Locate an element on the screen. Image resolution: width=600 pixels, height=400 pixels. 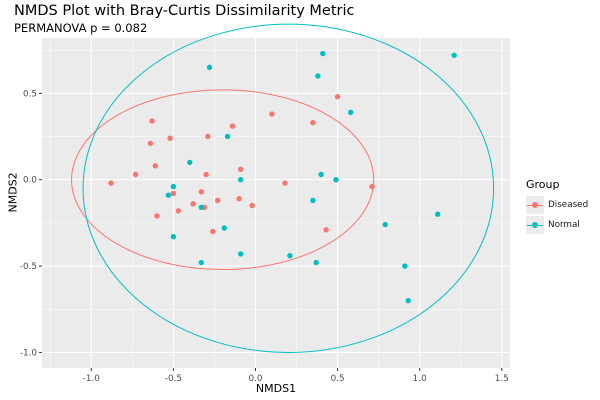
legend: Group Diseased Normal is located at coordinates (557, 206).